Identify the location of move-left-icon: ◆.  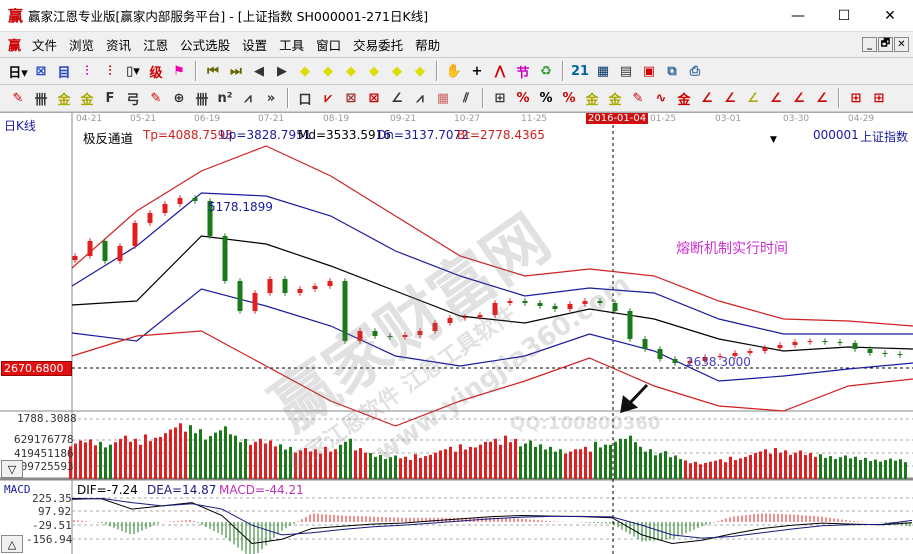
(305, 71).